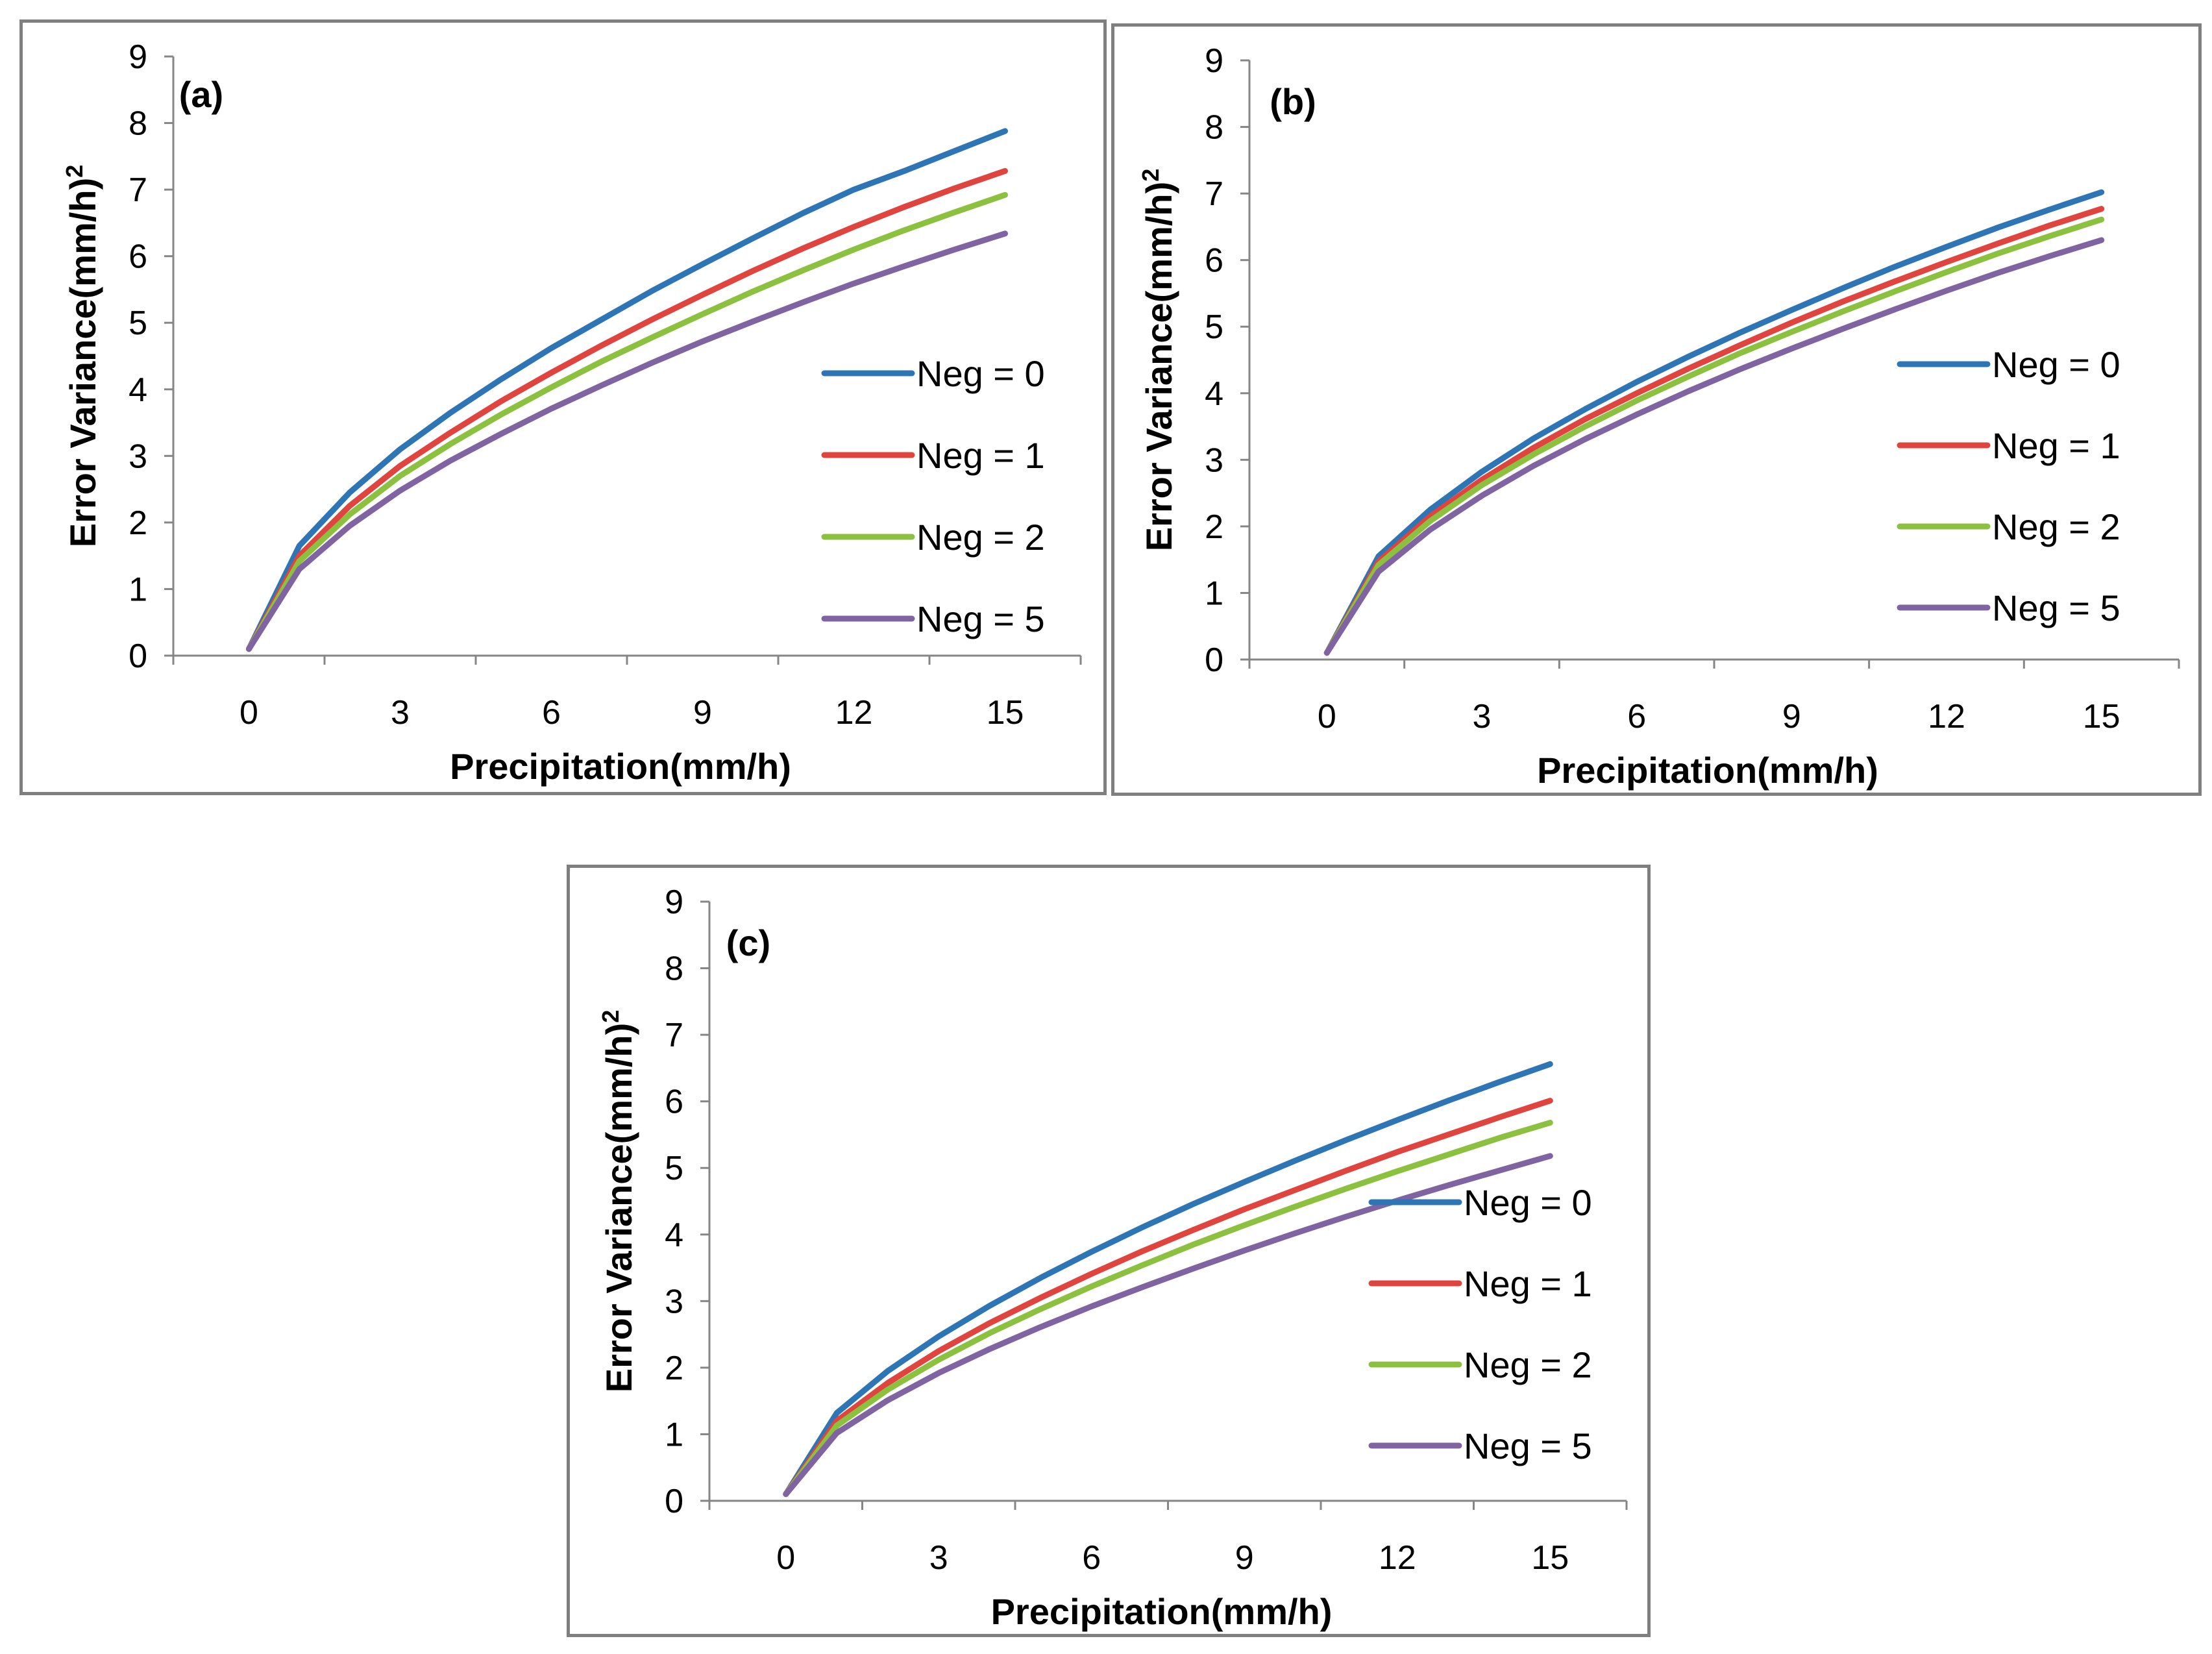  What do you see at coordinates (748, 942) in the screenshot?
I see `panel-label: (c)` at bounding box center [748, 942].